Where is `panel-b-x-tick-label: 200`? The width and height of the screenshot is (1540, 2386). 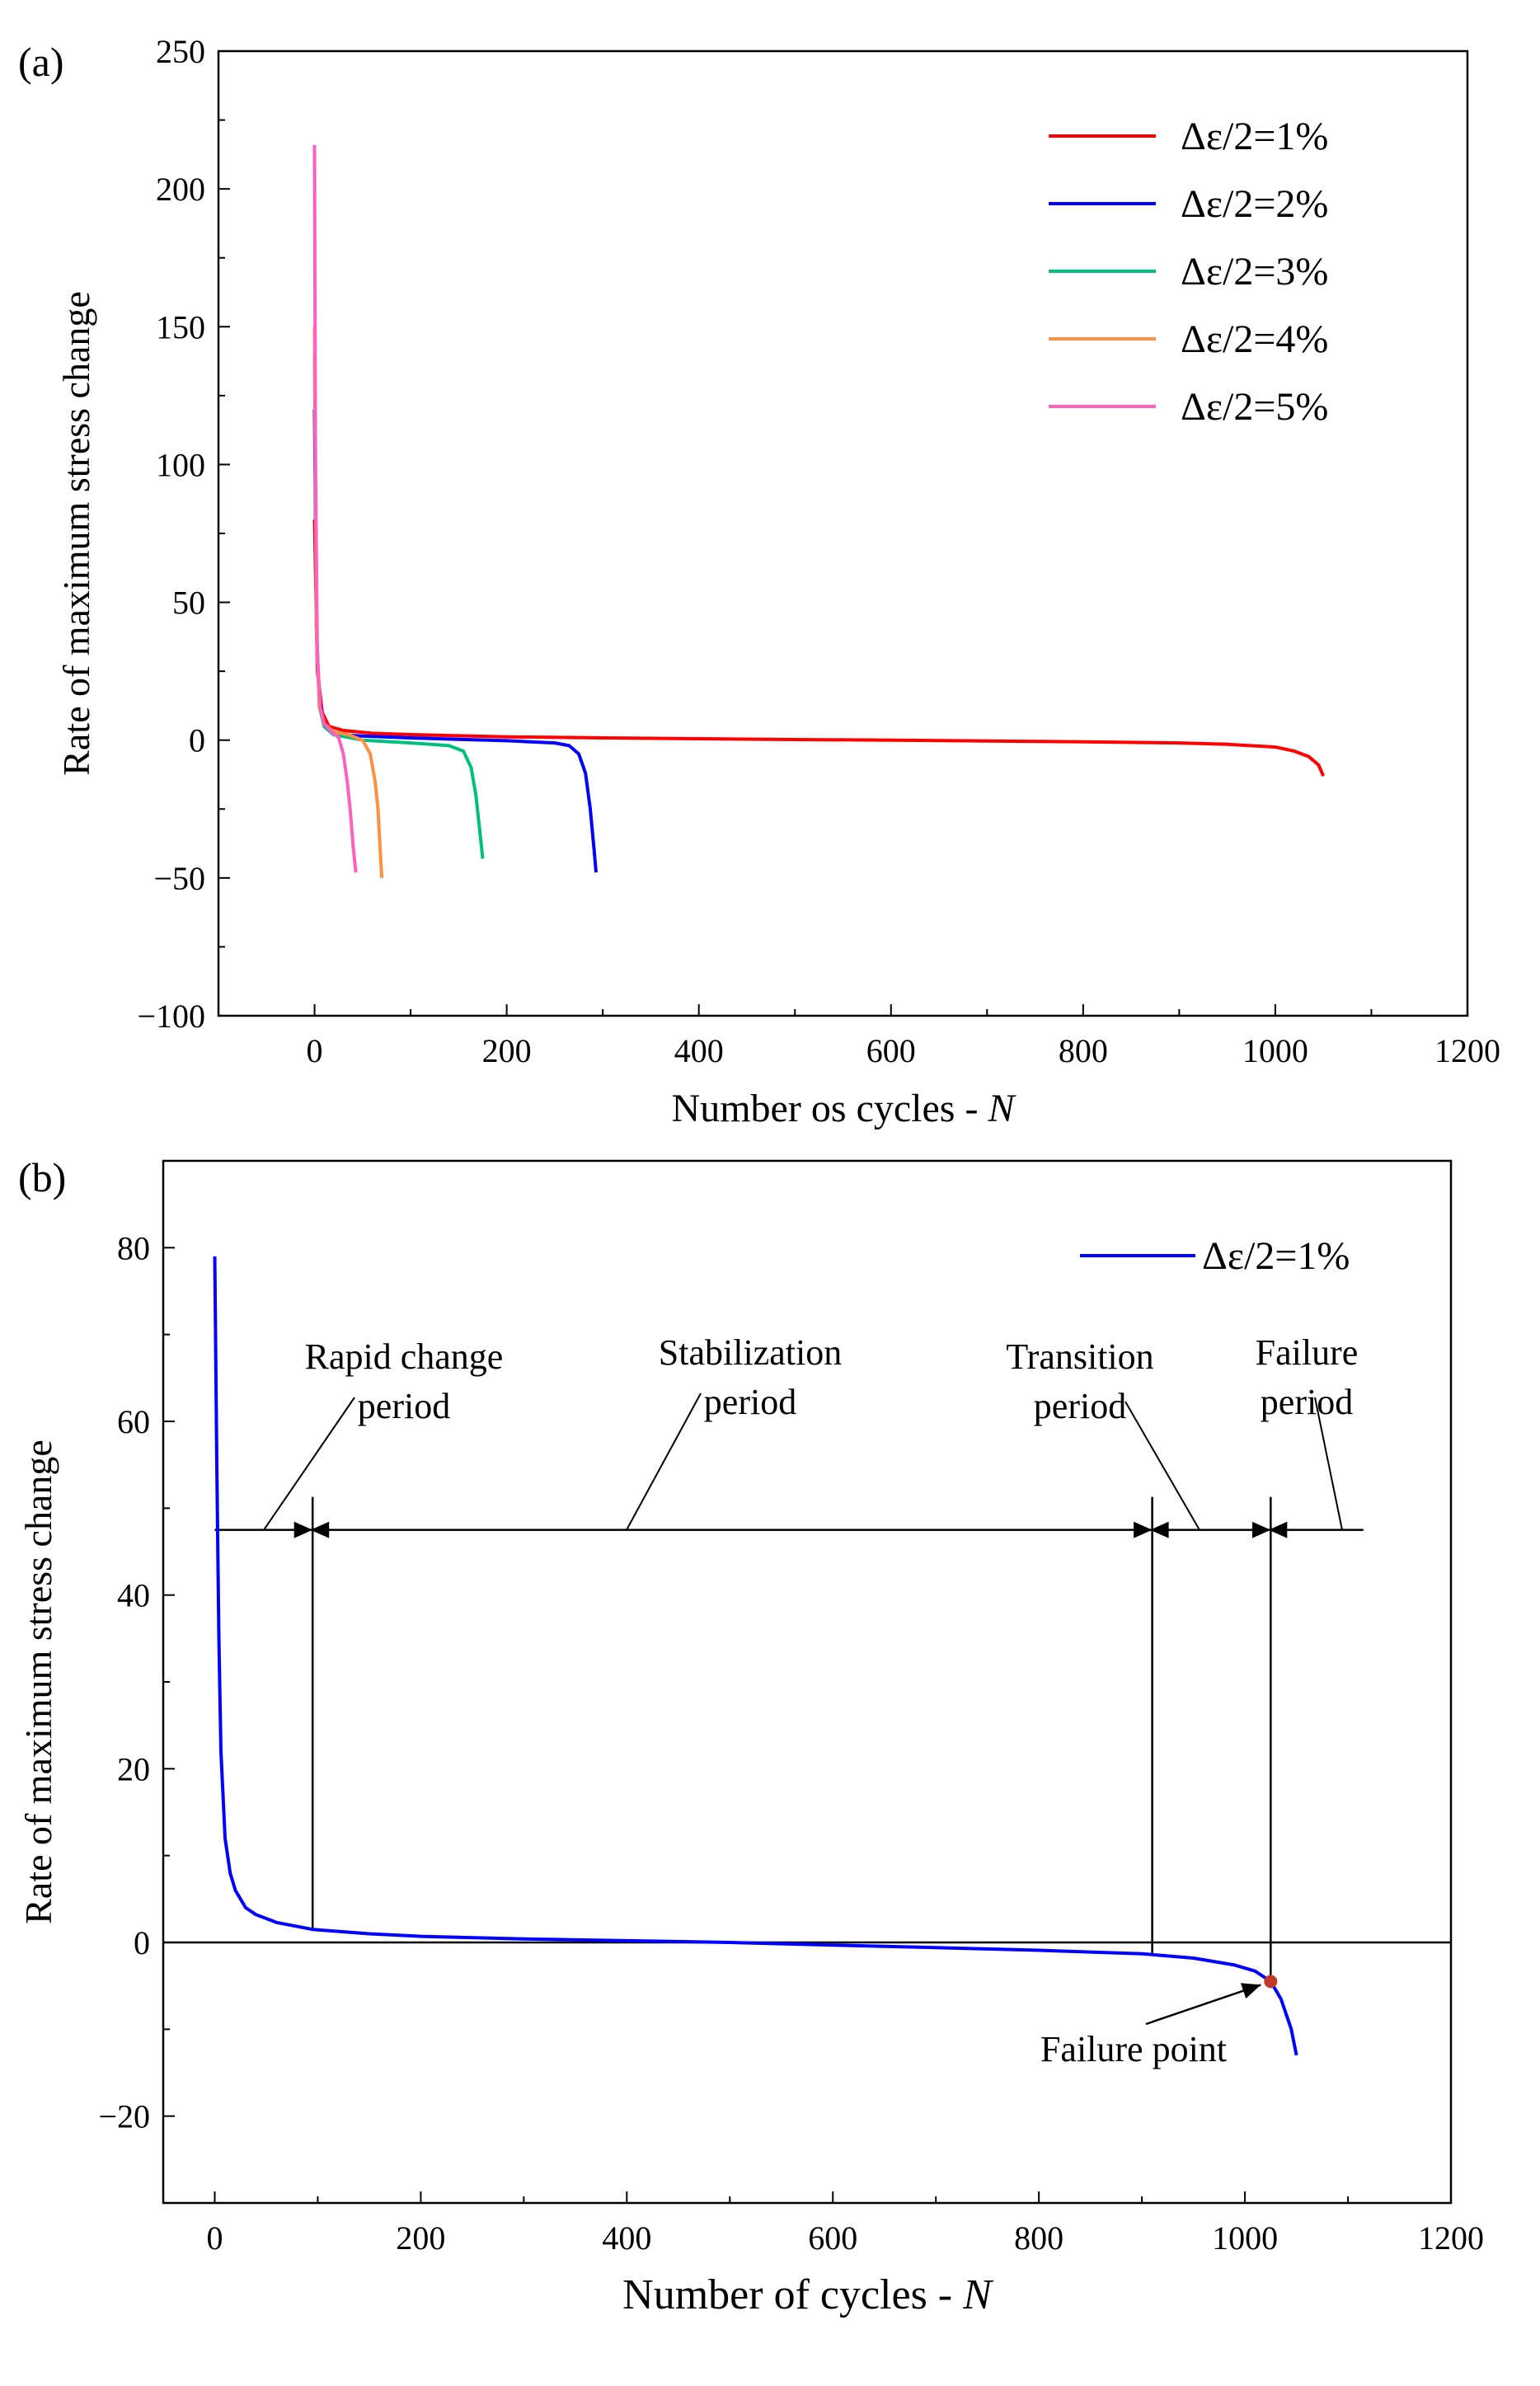
panel-b-x-tick-label: 200 is located at coordinates (421, 2238).